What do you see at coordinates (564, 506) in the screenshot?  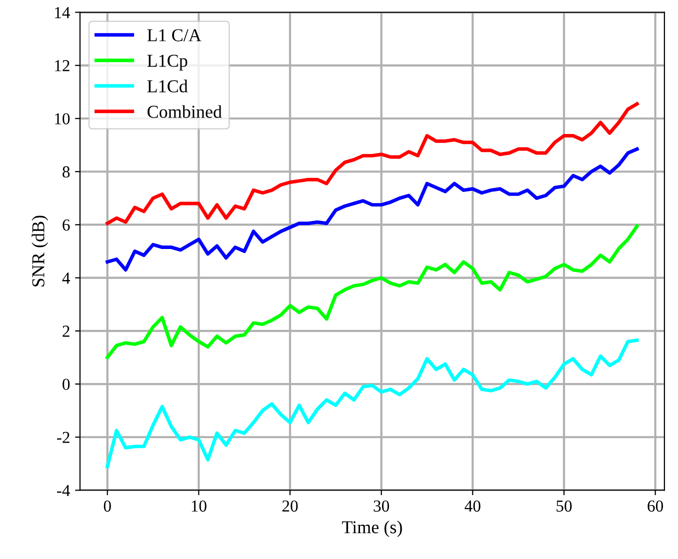 I see `x-tick-label: 50` at bounding box center [564, 506].